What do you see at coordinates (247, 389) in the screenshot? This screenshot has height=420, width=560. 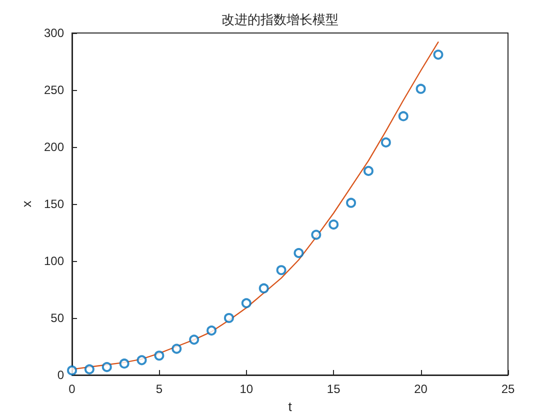 I see `x-tick-label: 10` at bounding box center [247, 389].